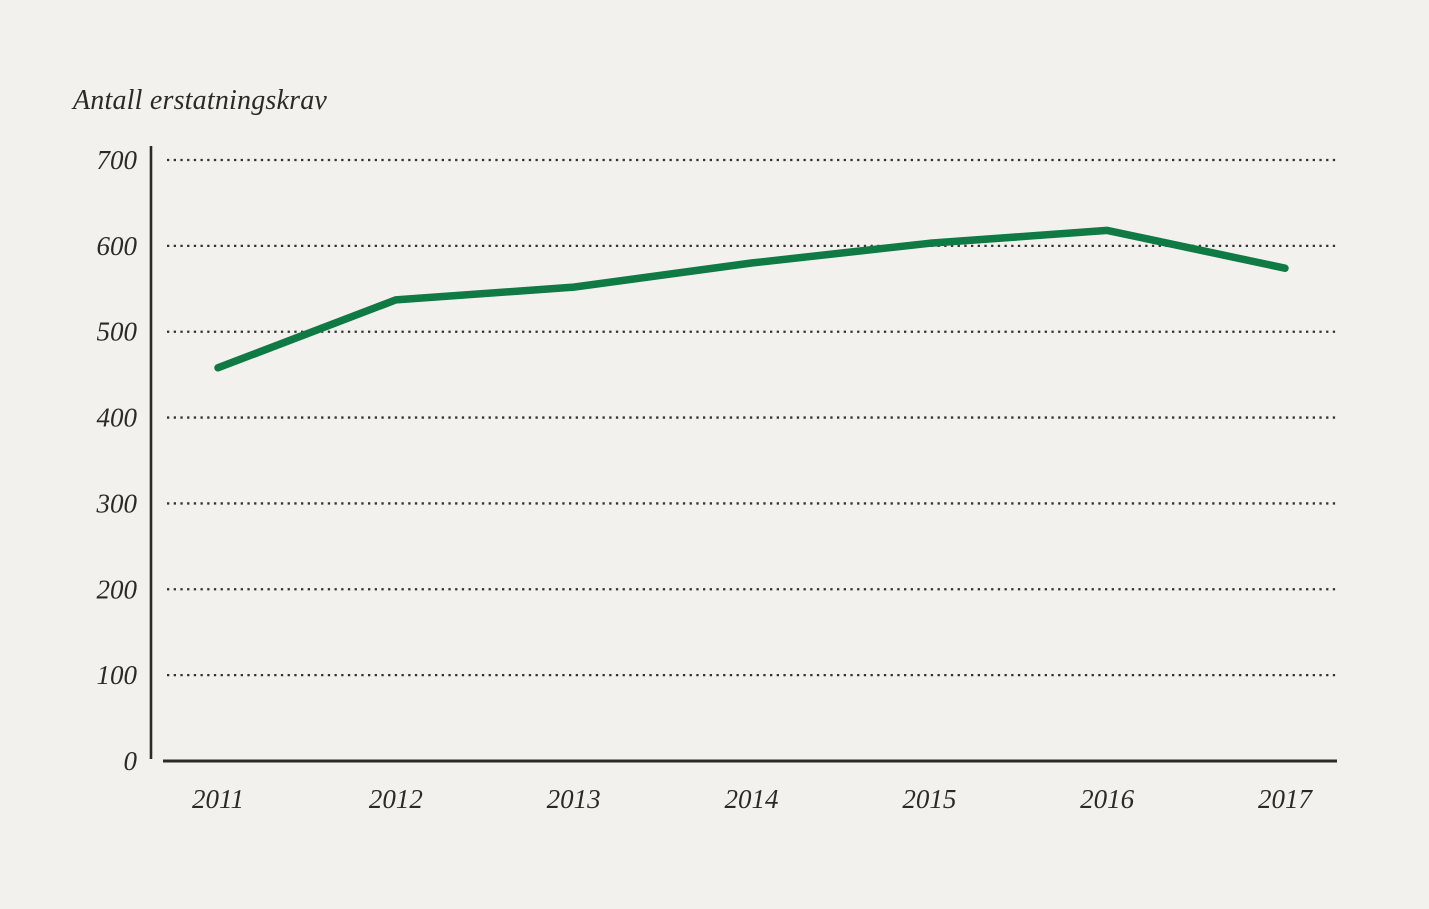 This screenshot has width=1429, height=909. What do you see at coordinates (117, 160) in the screenshot?
I see `y-tick-label: 700` at bounding box center [117, 160].